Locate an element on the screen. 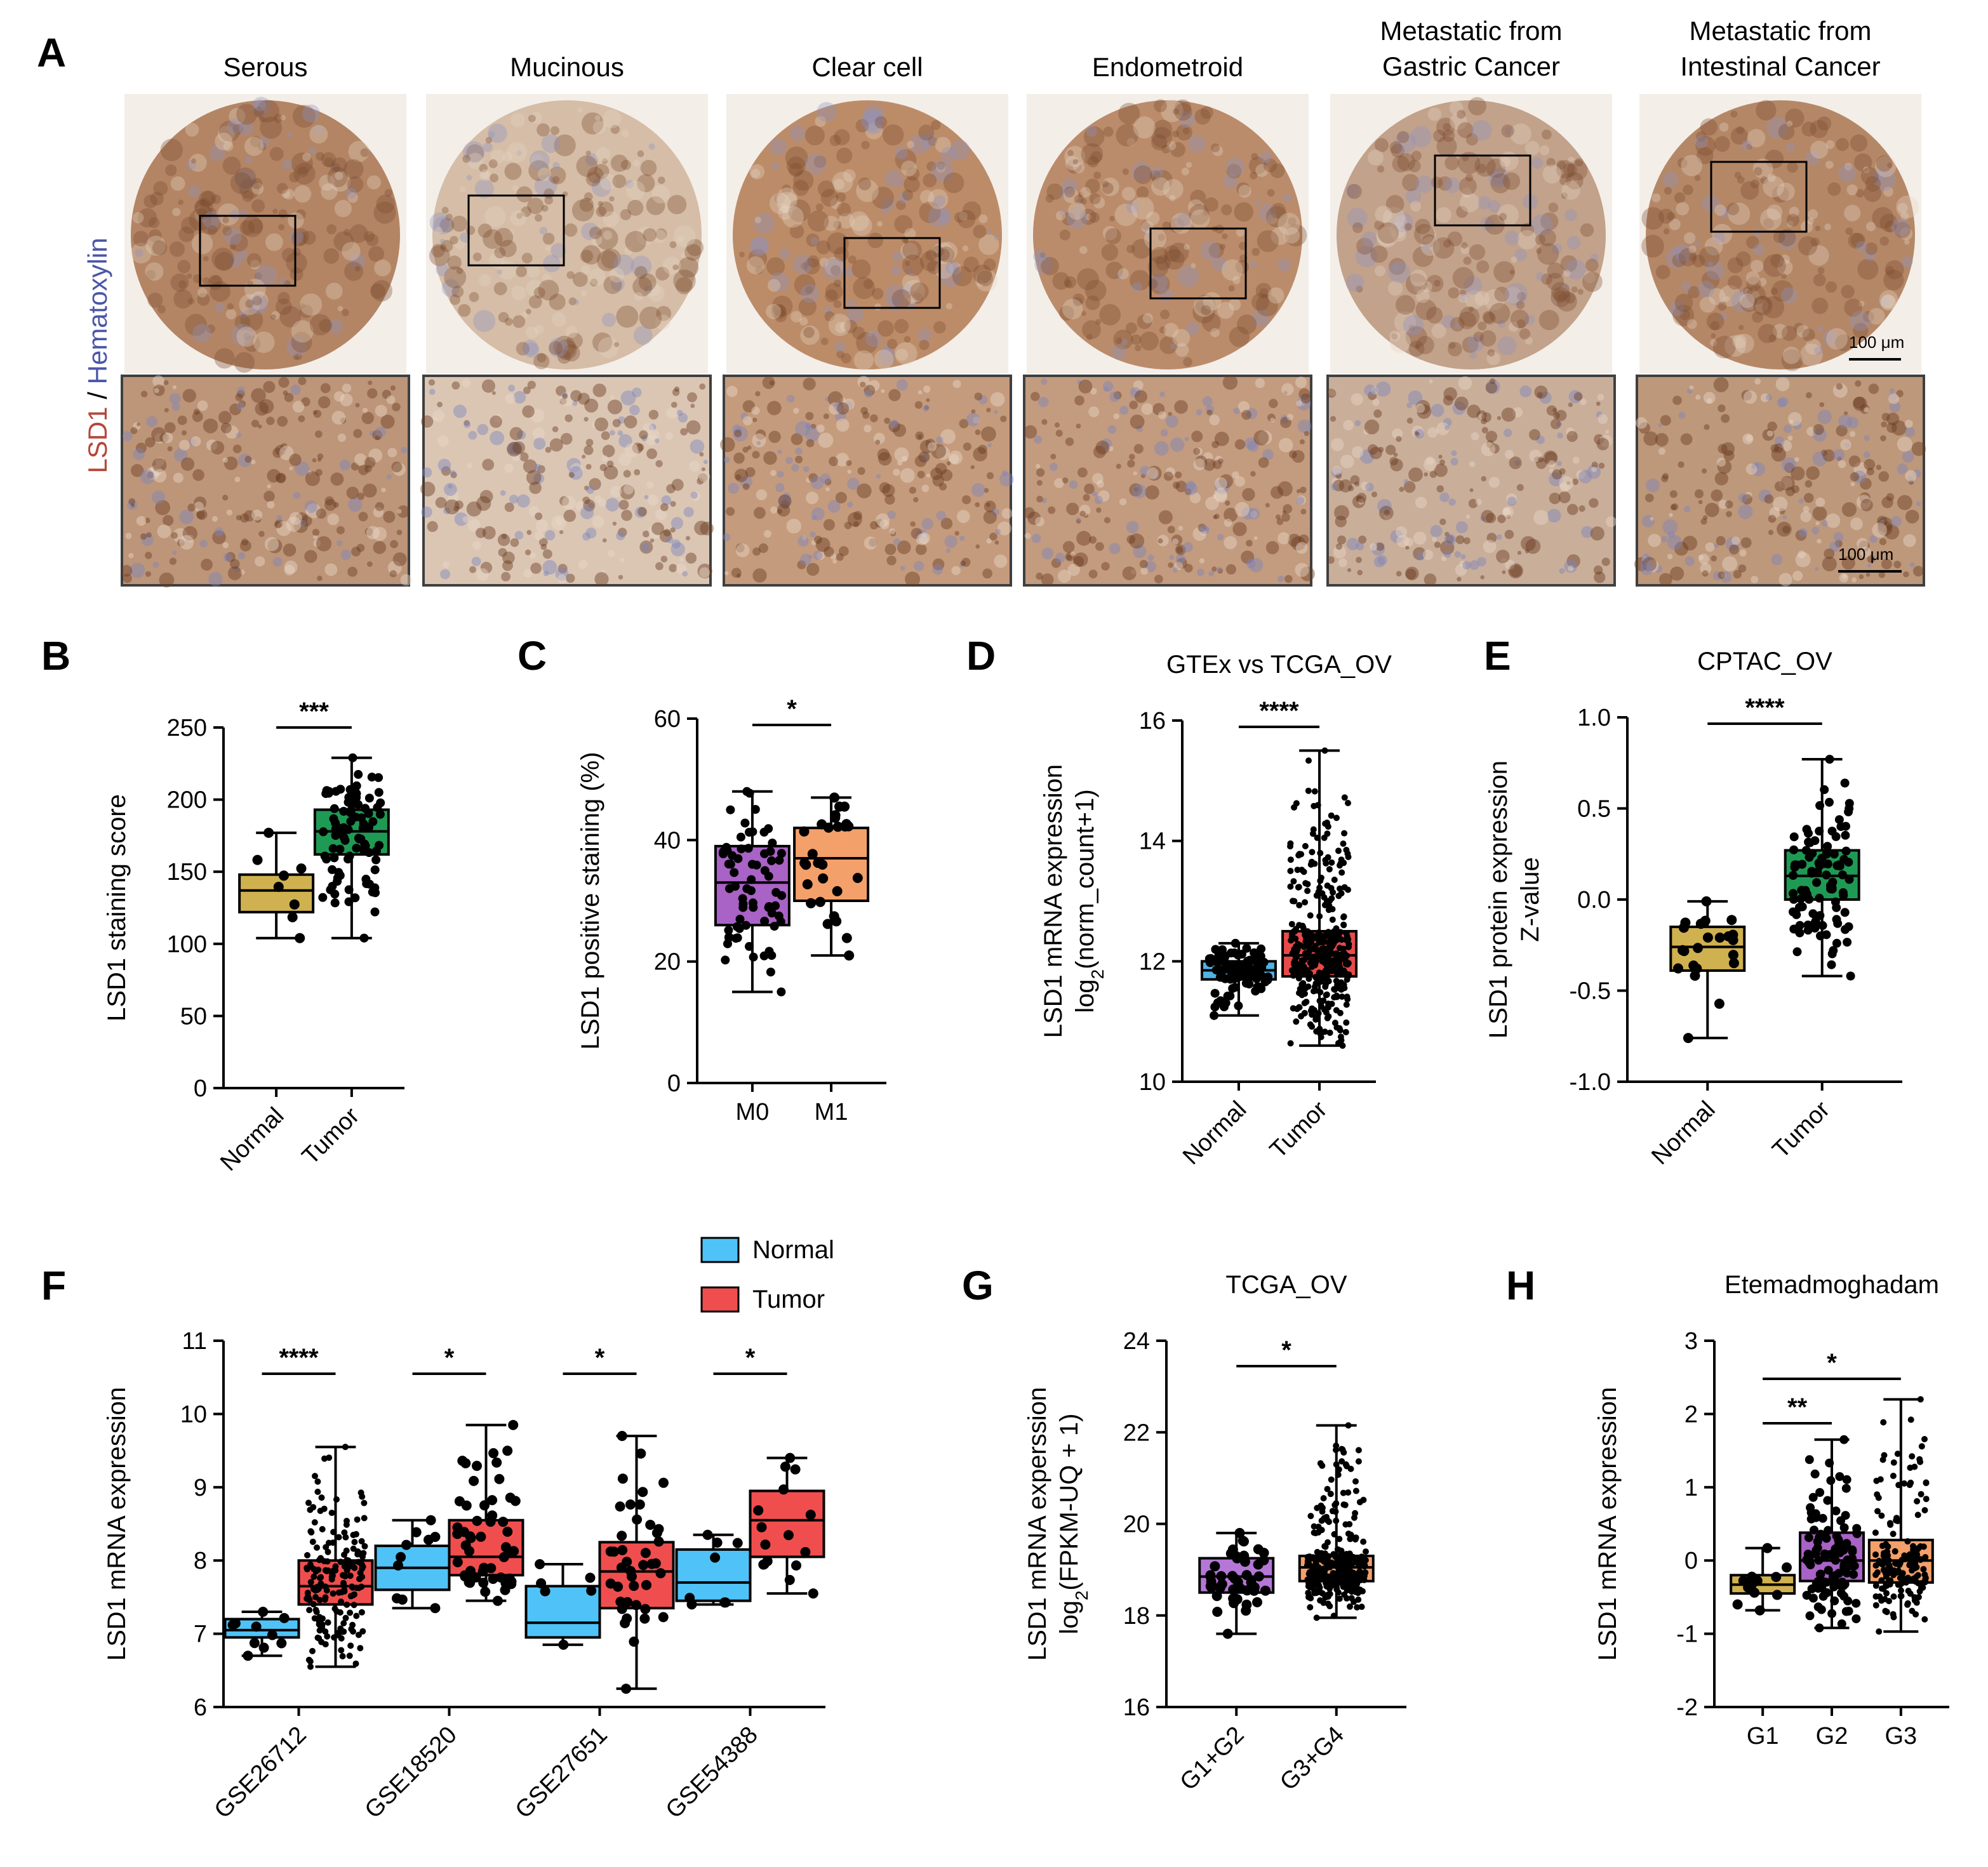  y-tick-label: 0 is located at coordinates (1691, 1561).